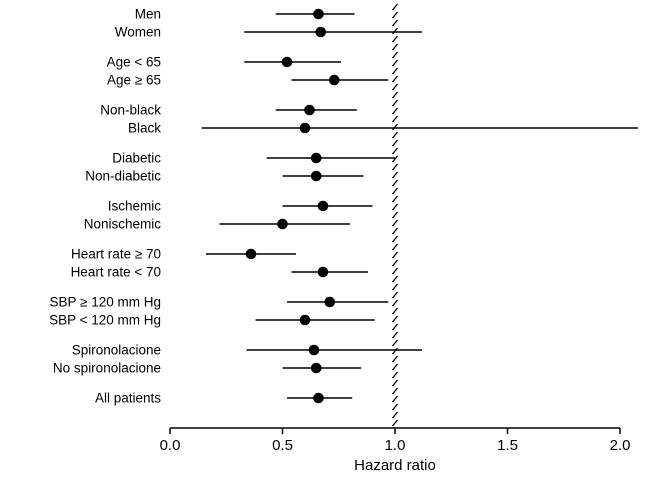 The width and height of the screenshot is (650, 484). I want to click on row-label: Heart rate ≥ 70, so click(116, 254).